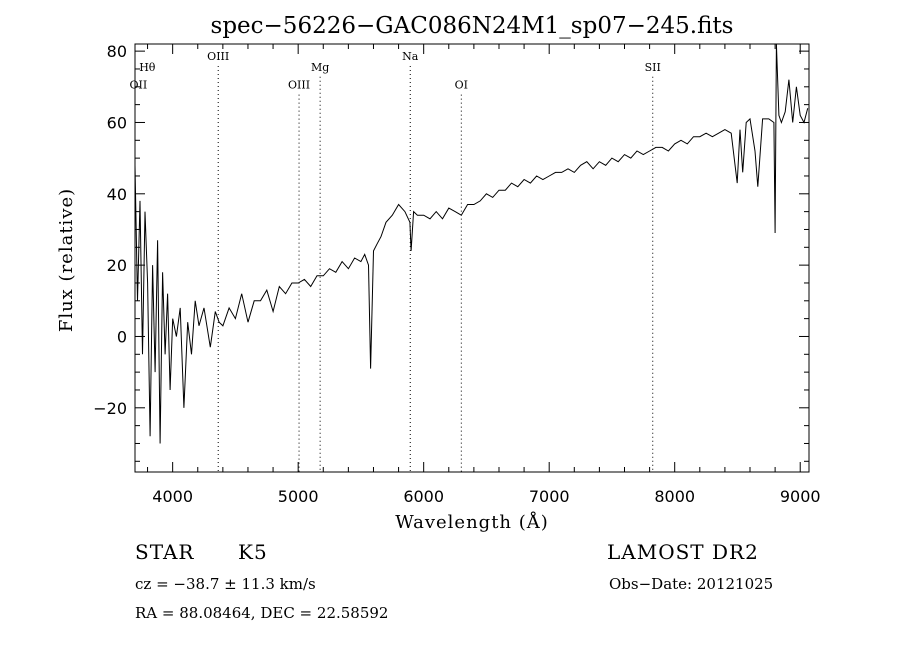 The image size is (900, 650). I want to click on object-type: STAR, so click(165, 552).